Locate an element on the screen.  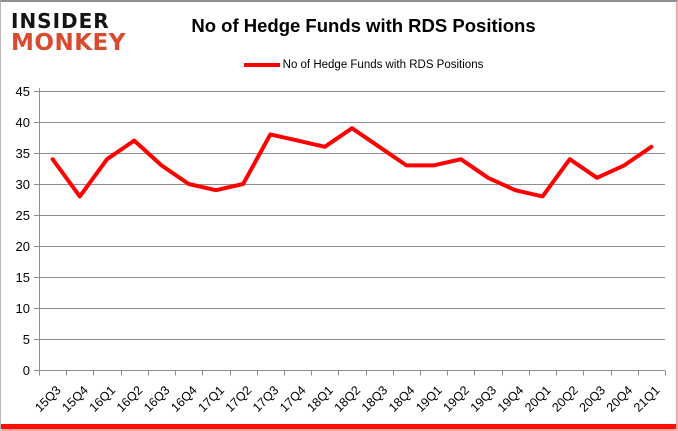
y-axis-tick-label: 25 is located at coordinates (23, 215).